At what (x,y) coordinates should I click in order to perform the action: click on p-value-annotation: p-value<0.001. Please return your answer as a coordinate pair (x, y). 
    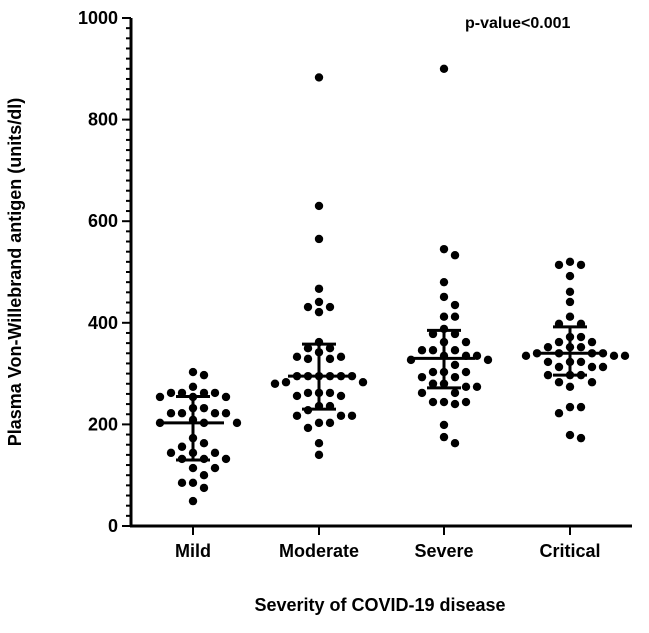
    Looking at the image, I should click on (518, 23).